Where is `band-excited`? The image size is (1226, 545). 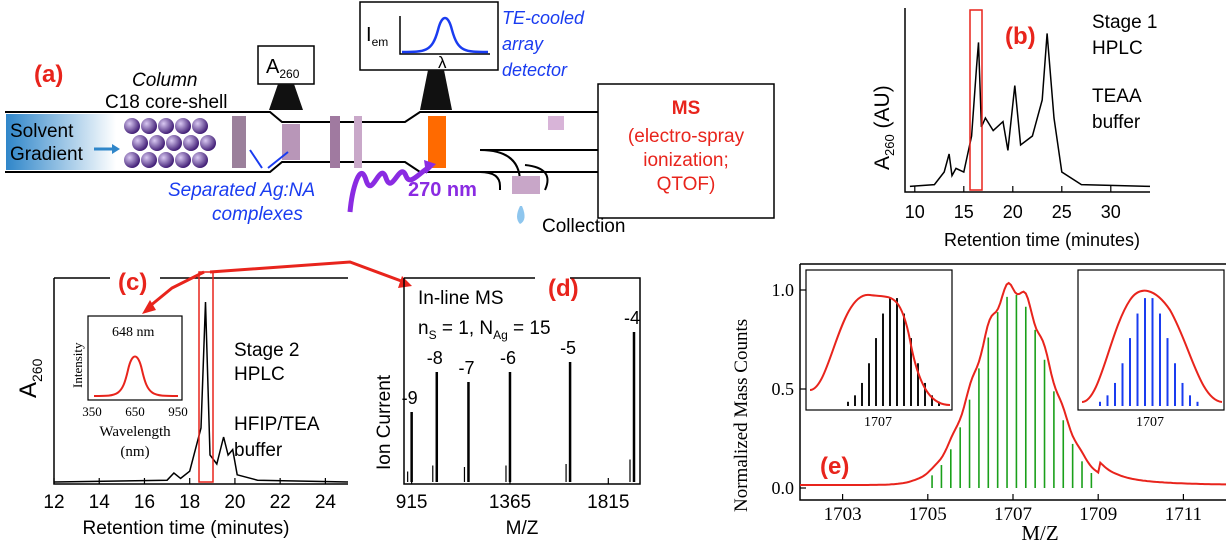
band-excited is located at coordinates (437, 142).